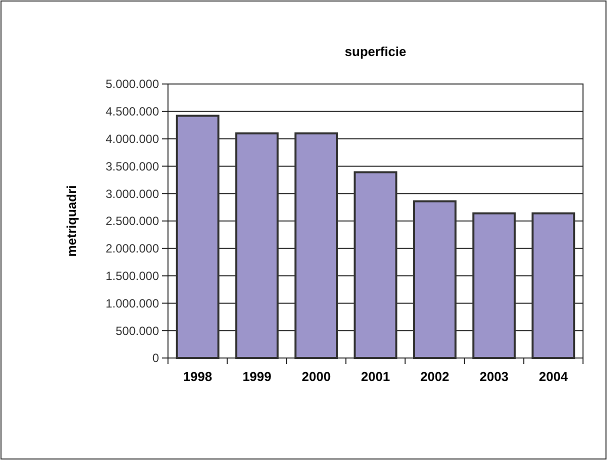 The image size is (607, 460). Describe the element at coordinates (133, 139) in the screenshot. I see `y-tick-label: 4.000.000` at that location.